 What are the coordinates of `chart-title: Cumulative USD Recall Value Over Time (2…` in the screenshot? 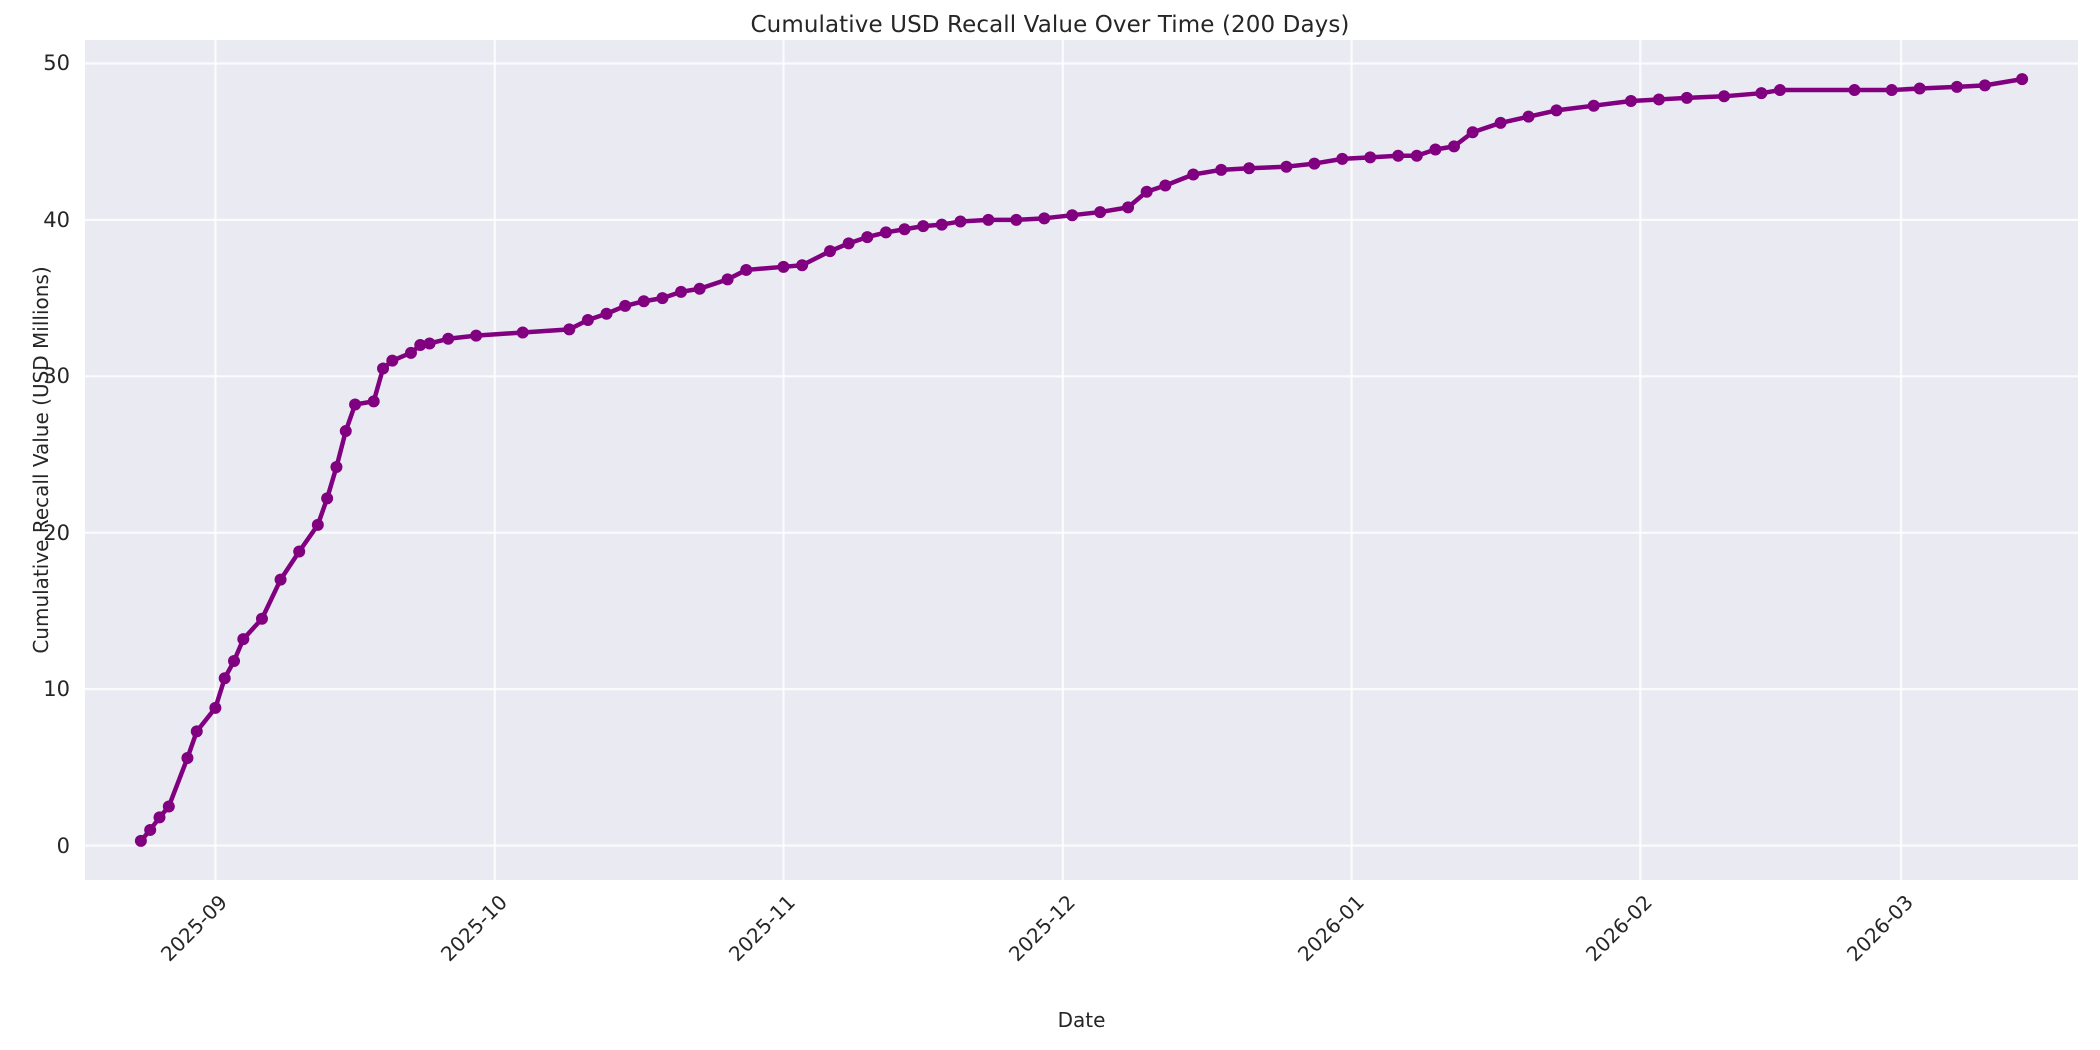 It's located at (1050, 25).